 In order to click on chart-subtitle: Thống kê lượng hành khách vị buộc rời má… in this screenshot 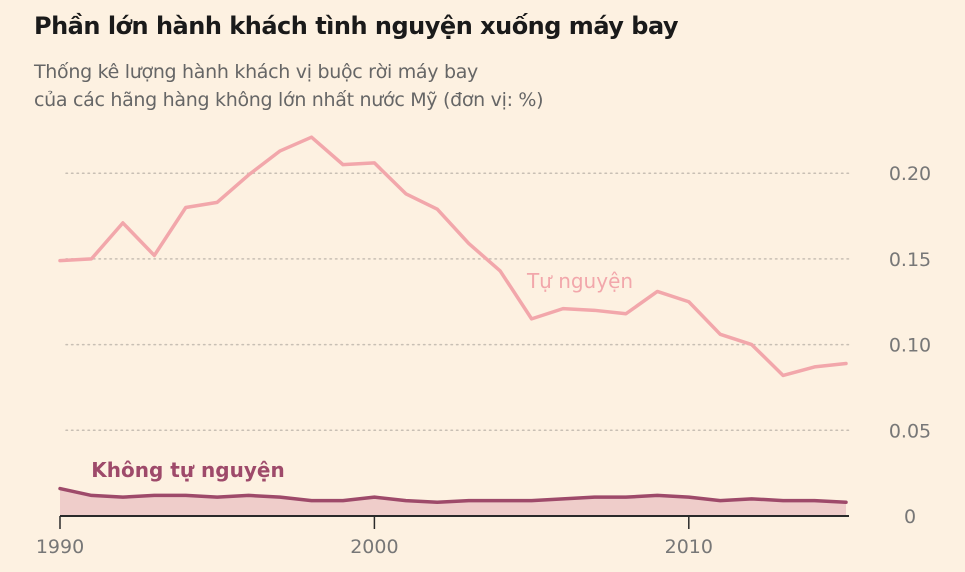, I will do `click(289, 86)`.